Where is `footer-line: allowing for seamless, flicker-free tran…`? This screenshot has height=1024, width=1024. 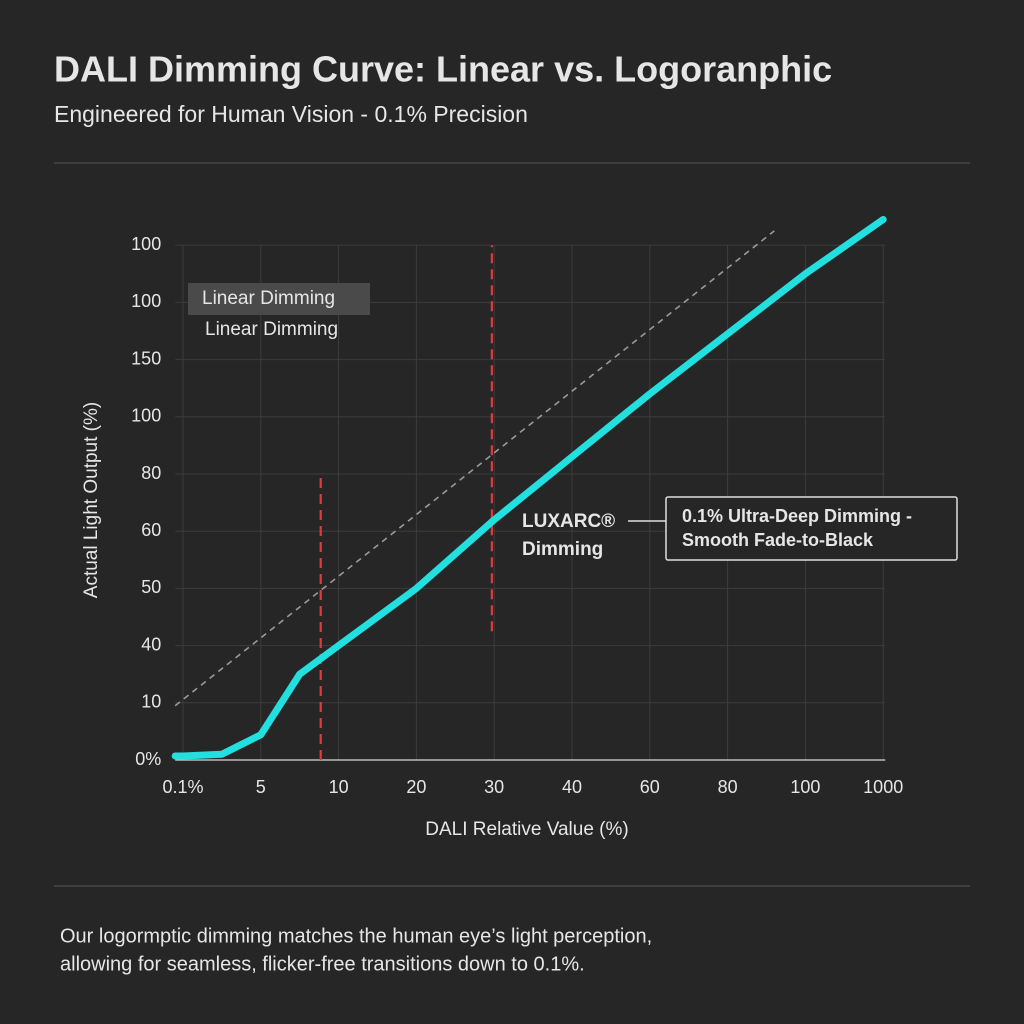 footer-line: allowing for seamless, flicker-free tran… is located at coordinates (322, 964).